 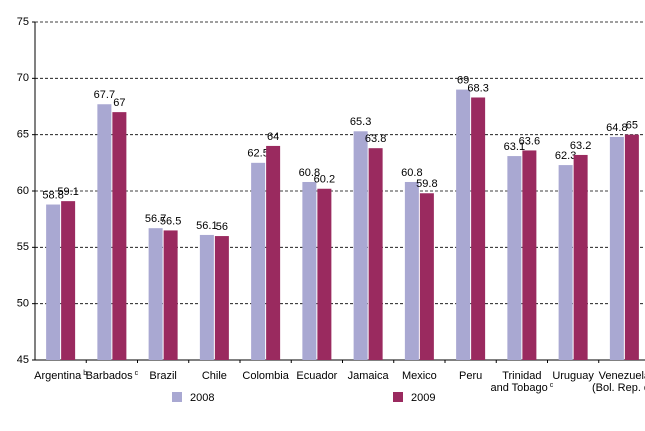 I want to click on x-tick-text: Peru, so click(x=470, y=376).